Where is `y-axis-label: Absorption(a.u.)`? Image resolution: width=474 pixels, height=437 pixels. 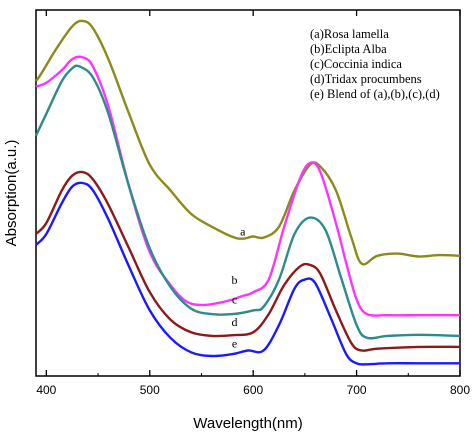 y-axis-label: Absorption(a.u.) is located at coordinates (11, 193).